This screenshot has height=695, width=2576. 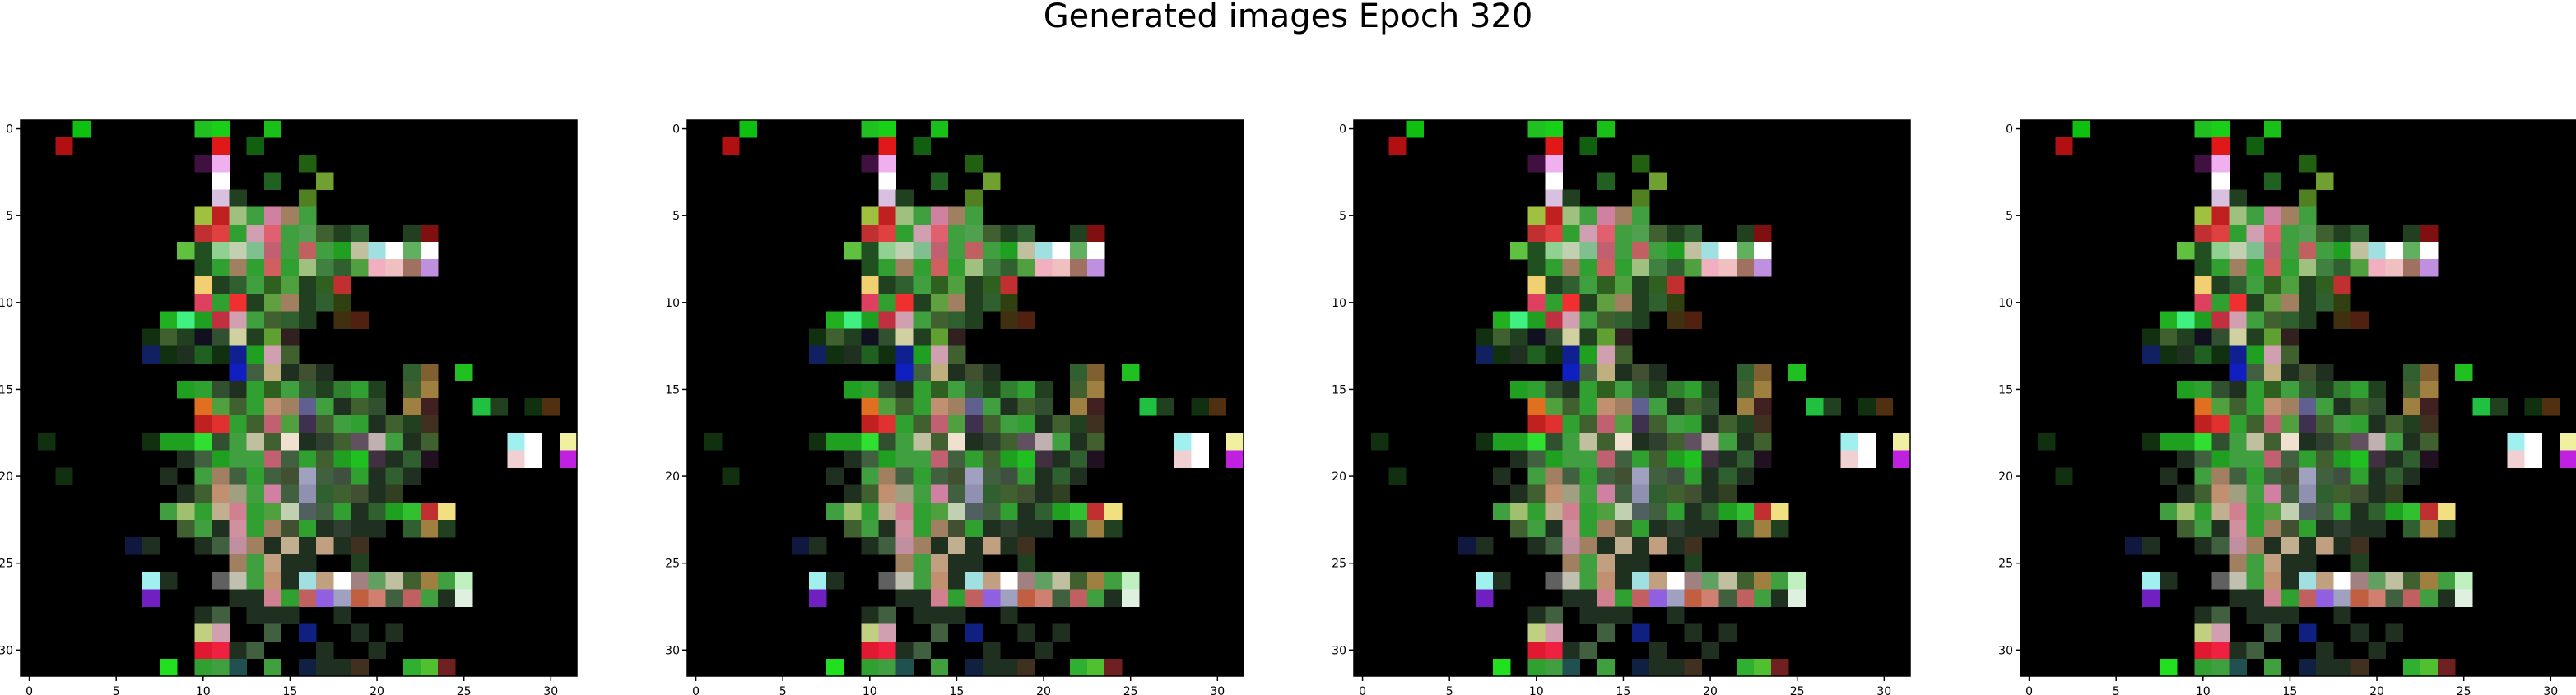 I want to click on x-tick-label: 15, so click(x=1623, y=690).